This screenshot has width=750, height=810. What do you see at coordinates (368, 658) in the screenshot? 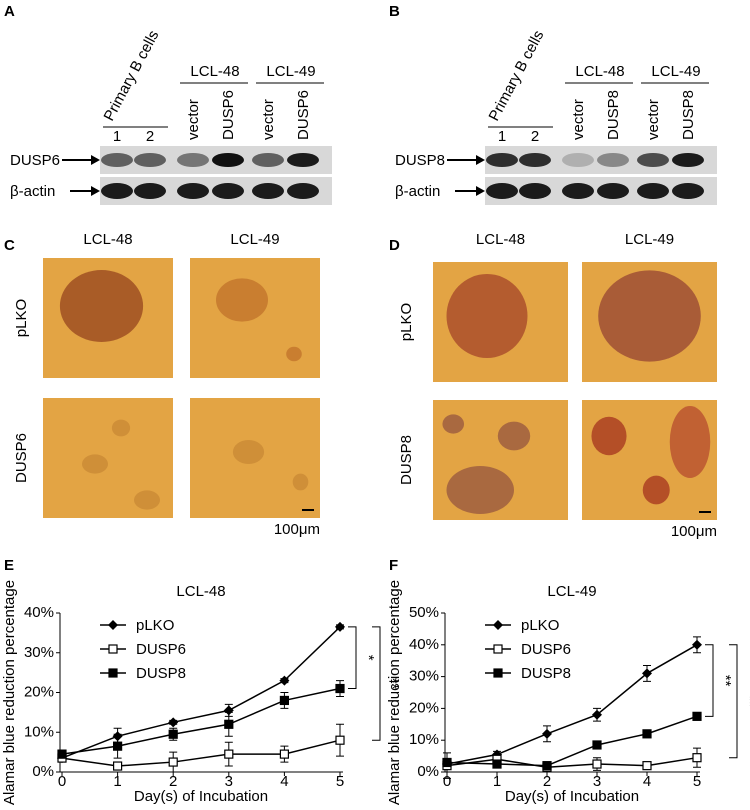
I see `significance-label: *` at bounding box center [368, 658].